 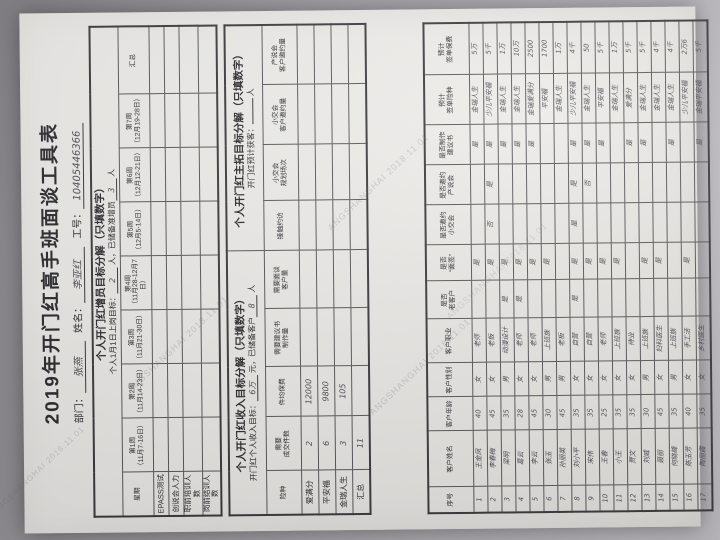 I want to click on column-header: 是否 老客户, so click(x=448, y=300).